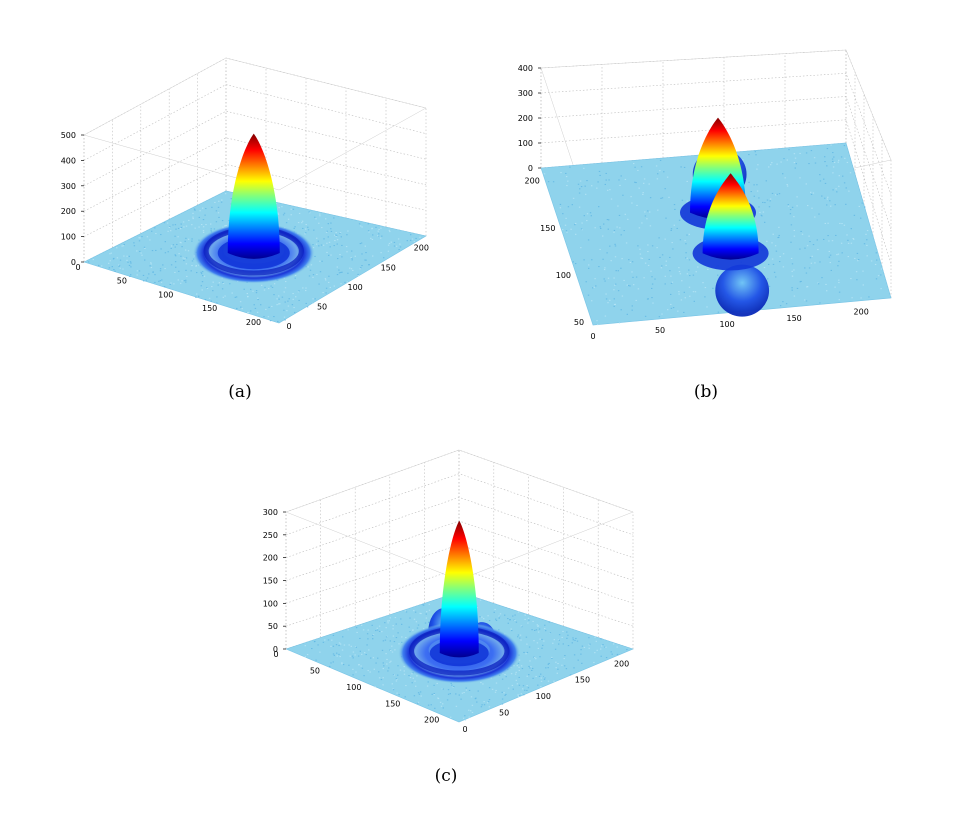 The image size is (955, 831). I want to click on y-tick-label: 100, so click(353, 687).